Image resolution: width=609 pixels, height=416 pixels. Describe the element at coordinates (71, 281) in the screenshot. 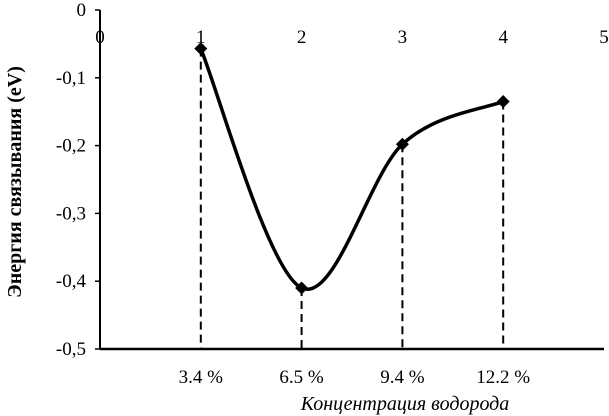

I see `y-tick-label: -0,4` at that location.